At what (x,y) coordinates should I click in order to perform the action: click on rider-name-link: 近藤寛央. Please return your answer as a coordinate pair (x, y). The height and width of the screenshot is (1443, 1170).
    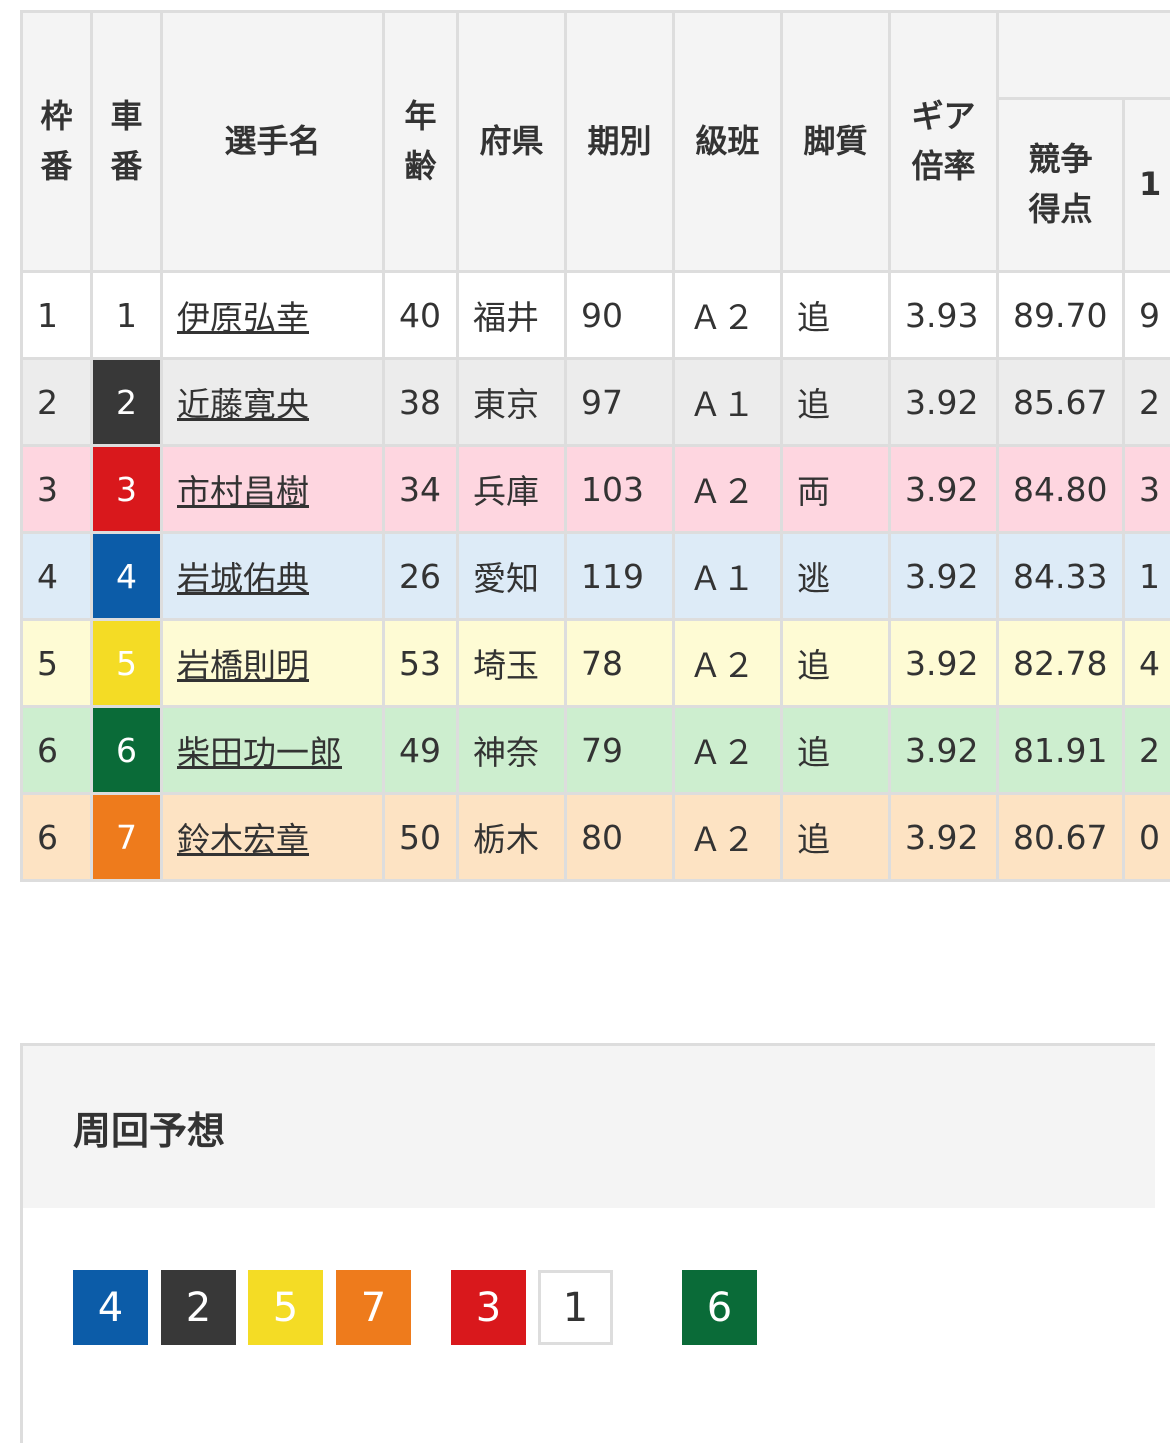
    Looking at the image, I should click on (243, 404).